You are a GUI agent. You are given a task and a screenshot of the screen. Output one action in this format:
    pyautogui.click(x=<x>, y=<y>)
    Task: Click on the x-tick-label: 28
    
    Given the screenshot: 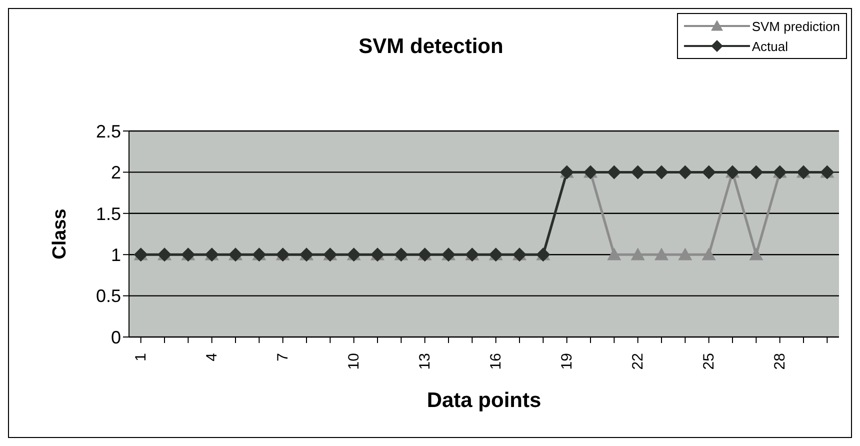 What is the action you would take?
    pyautogui.click(x=779, y=361)
    